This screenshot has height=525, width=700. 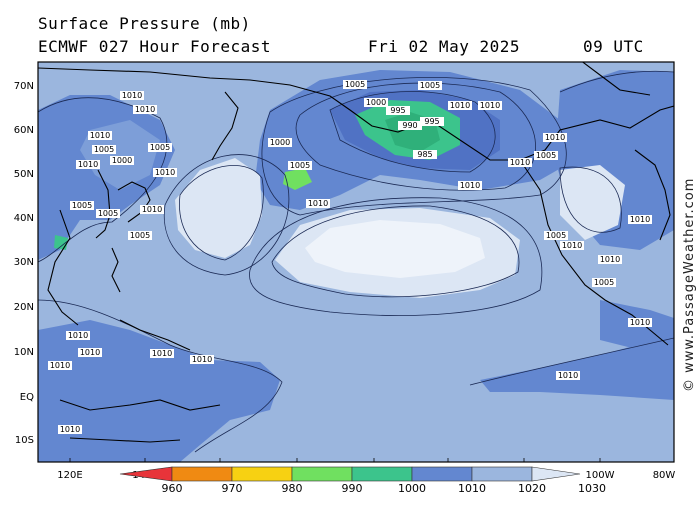 What do you see at coordinates (144, 23) in the screenshot?
I see `map-title: Surface Pressure (mb)` at bounding box center [144, 23].